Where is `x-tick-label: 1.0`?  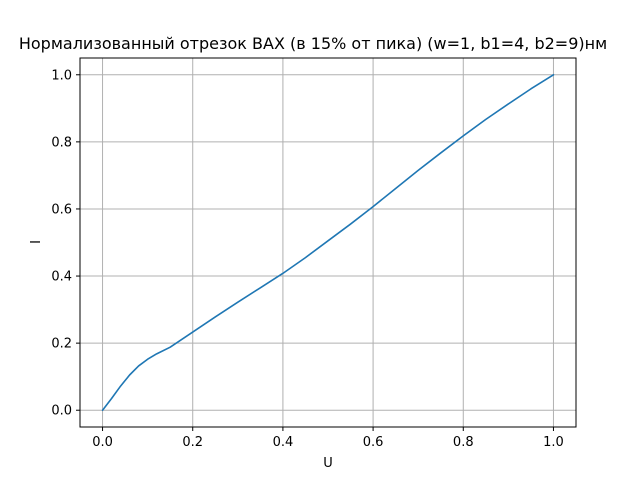
x-tick-label: 1.0 is located at coordinates (553, 442).